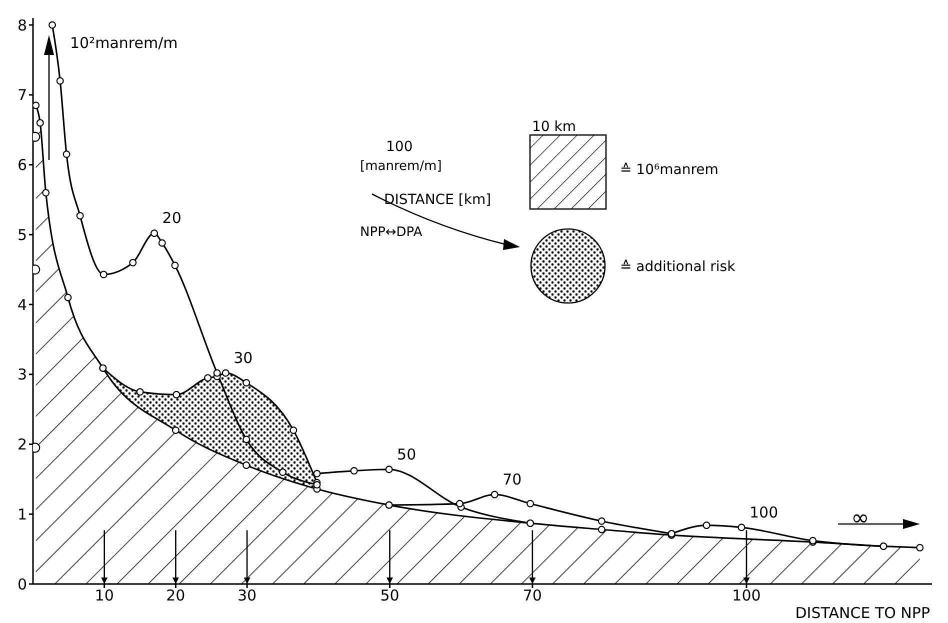 This screenshot has width=948, height=623. I want to click on annotation: 30, so click(243, 357).